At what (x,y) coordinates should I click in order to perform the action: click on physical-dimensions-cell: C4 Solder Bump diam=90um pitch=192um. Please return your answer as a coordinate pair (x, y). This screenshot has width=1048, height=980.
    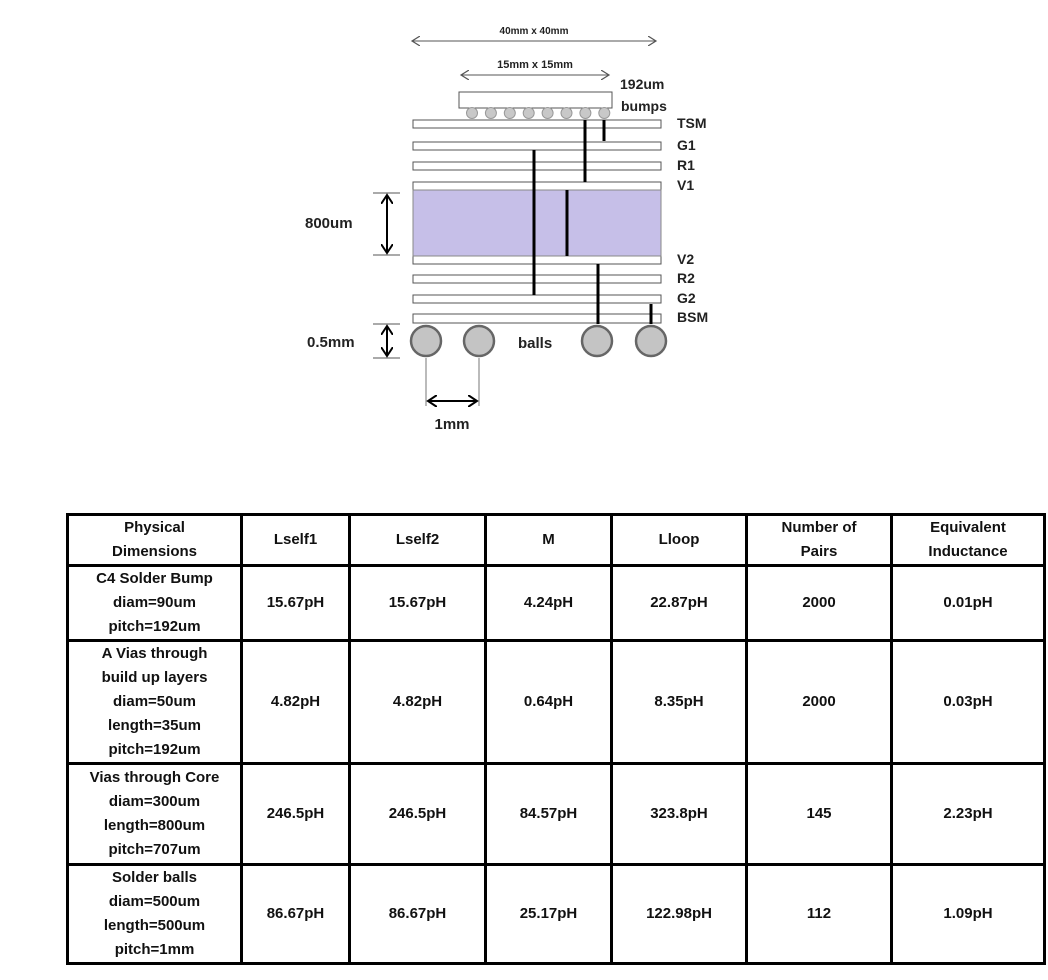
    Looking at the image, I should click on (154, 603).